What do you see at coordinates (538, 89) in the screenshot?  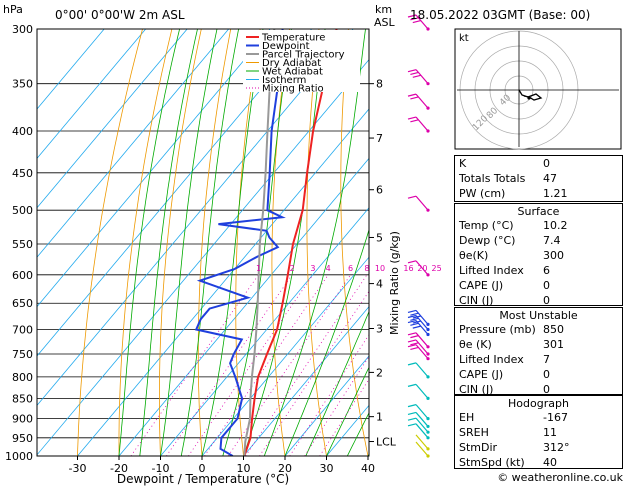 I see `hodograph-frame` at bounding box center [538, 89].